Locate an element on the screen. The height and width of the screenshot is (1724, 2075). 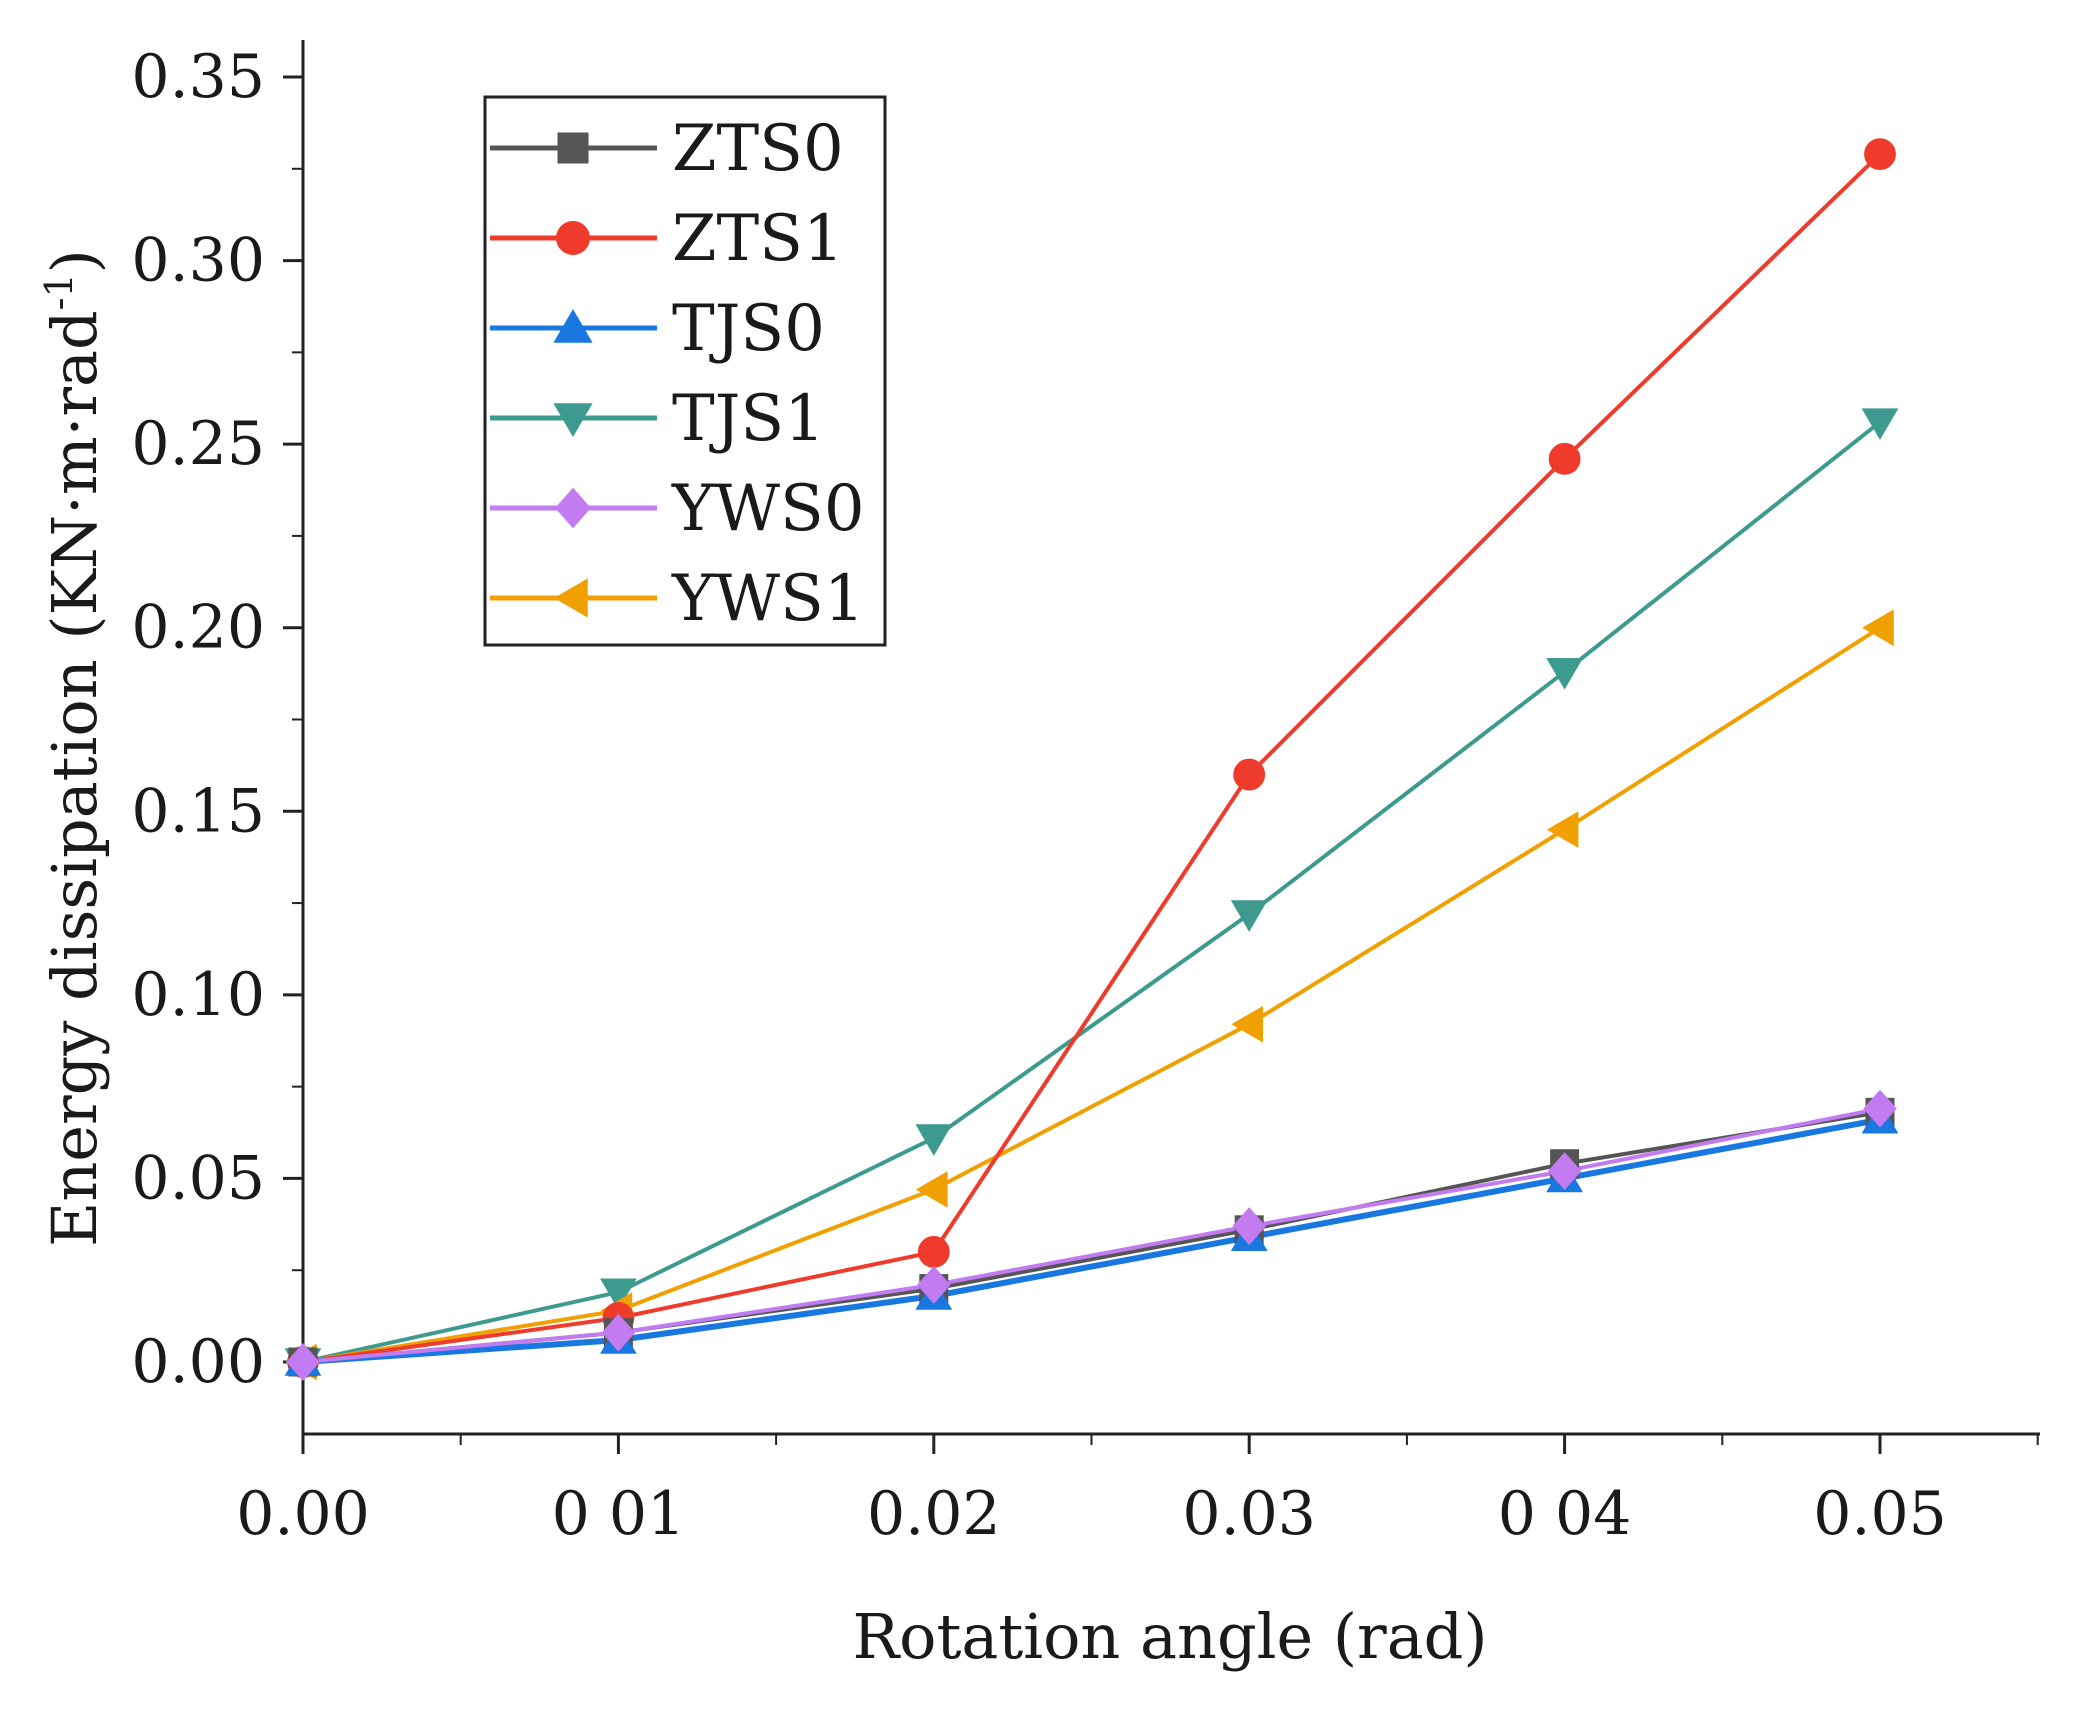
series-markers-yws0 is located at coordinates (1091, 1235).